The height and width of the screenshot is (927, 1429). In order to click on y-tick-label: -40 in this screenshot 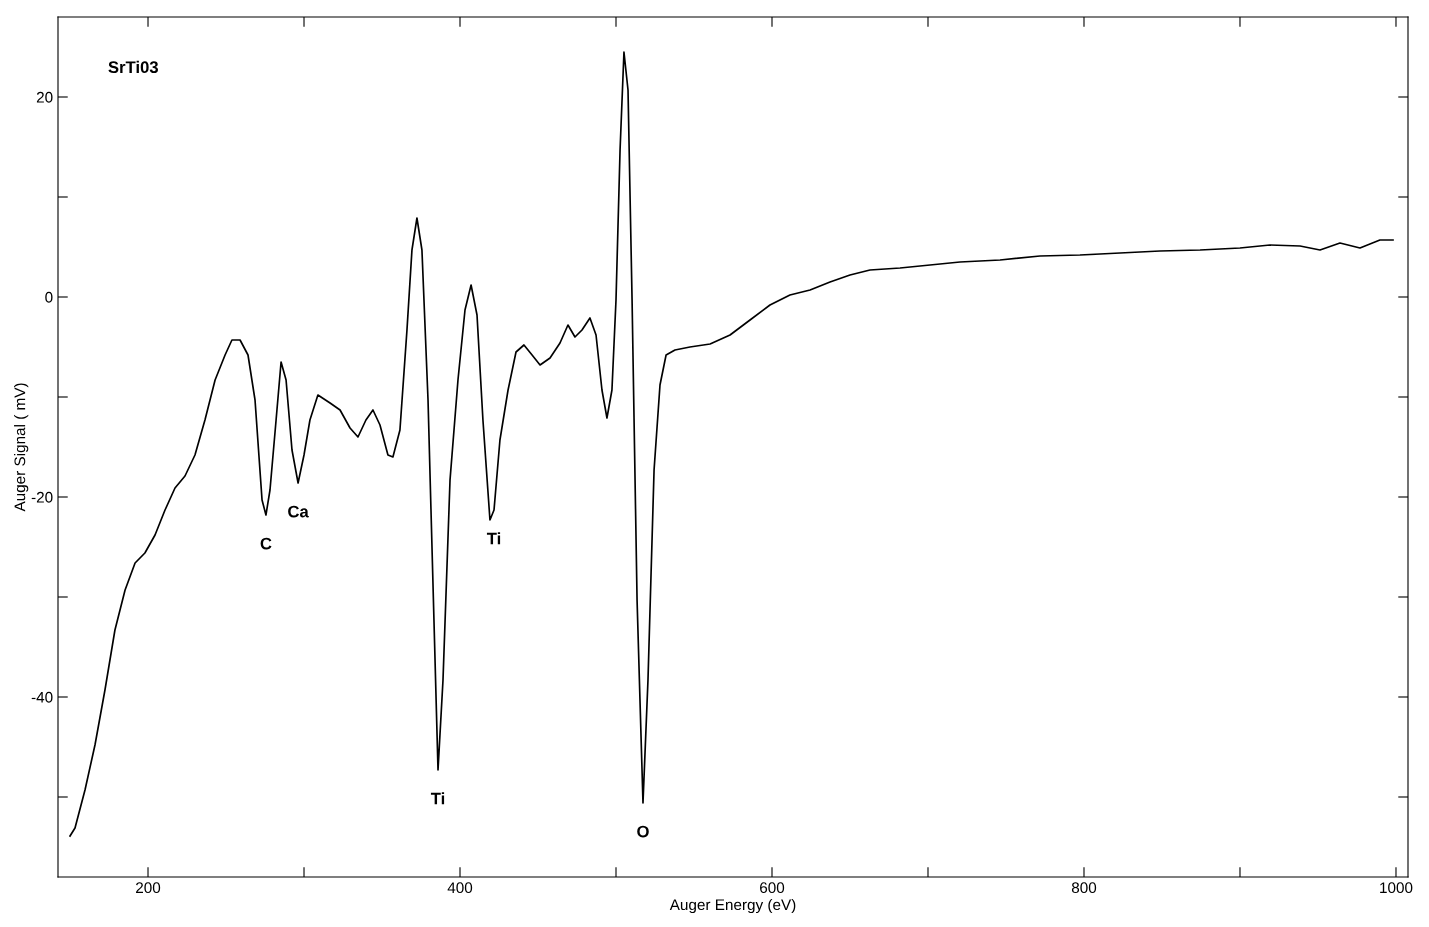, I will do `click(42, 697)`.